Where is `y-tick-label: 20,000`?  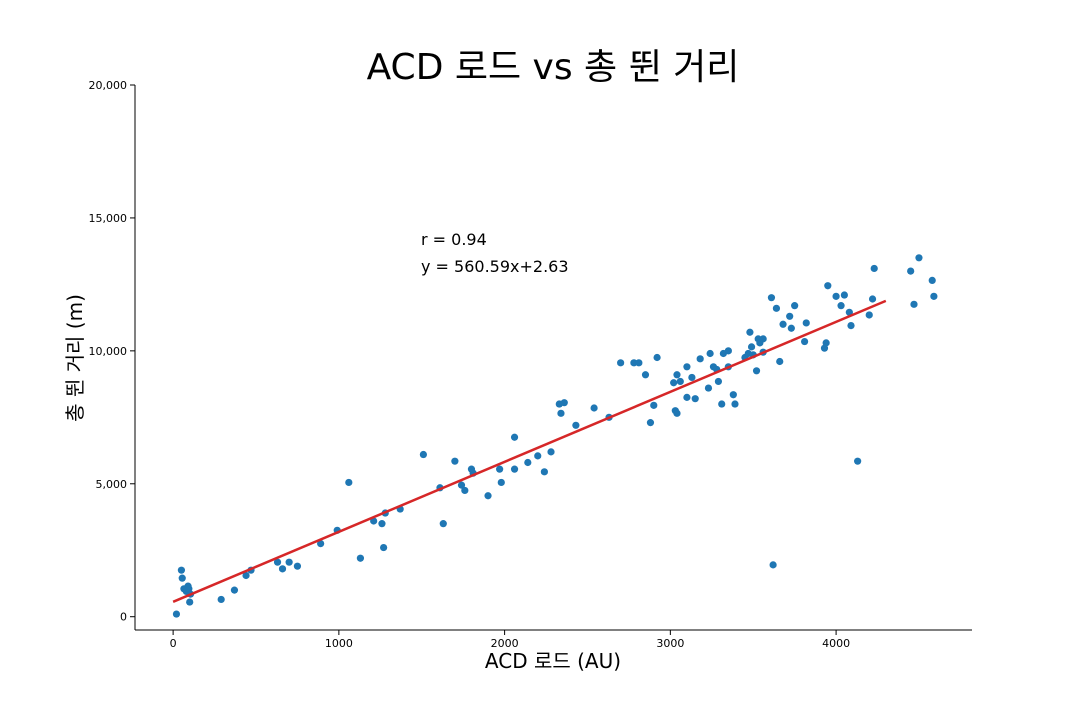 y-tick-label: 20,000 is located at coordinates (108, 85).